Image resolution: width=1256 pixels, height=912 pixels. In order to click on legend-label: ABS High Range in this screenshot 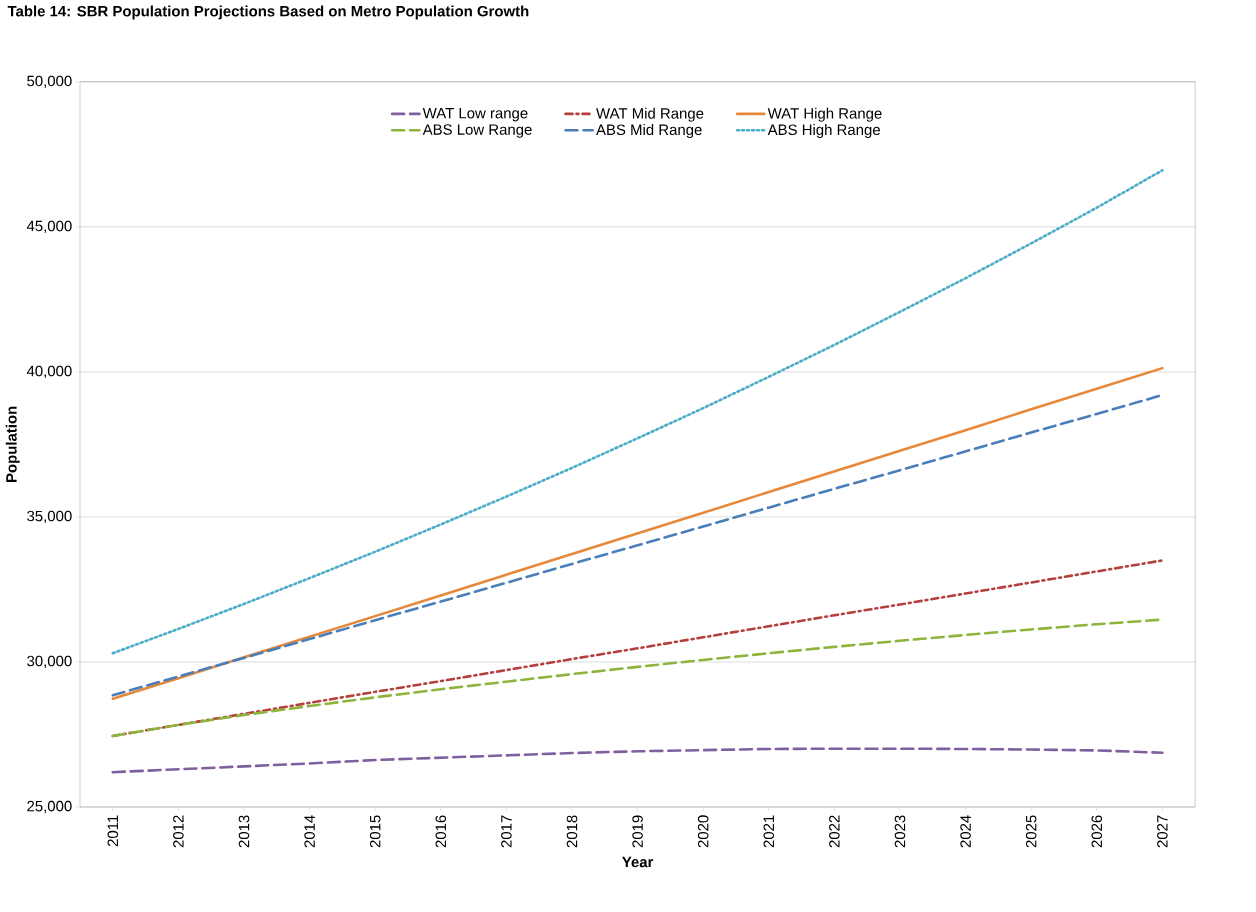, I will do `click(823, 131)`.